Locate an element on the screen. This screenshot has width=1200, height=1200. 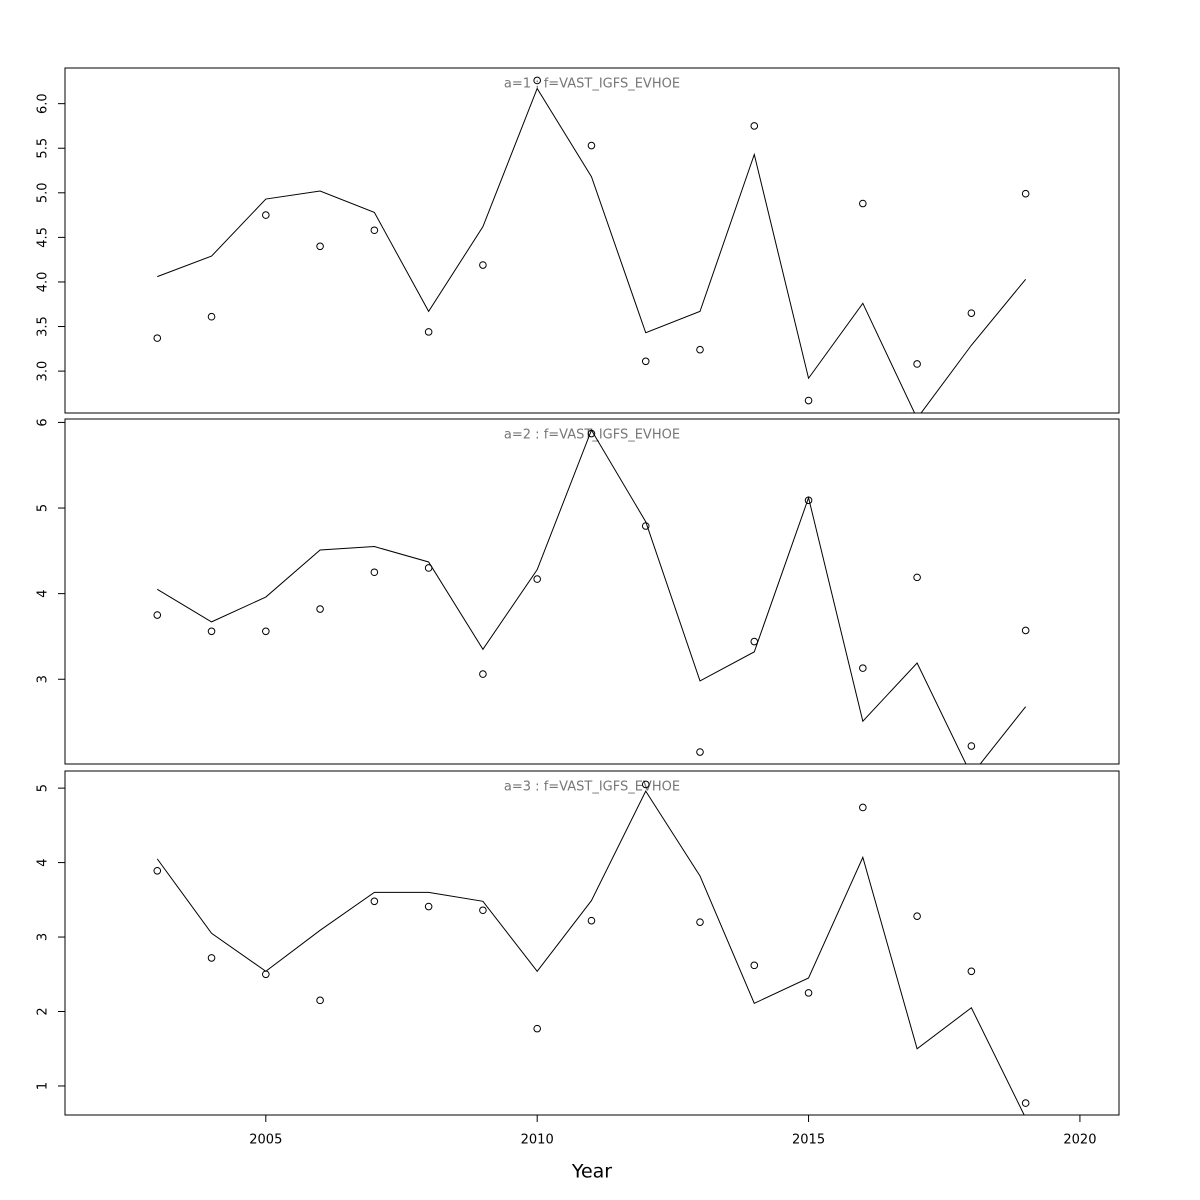
panel-title: a=2 : f=VAST_IGFS_EVHOE is located at coordinates (592, 435).